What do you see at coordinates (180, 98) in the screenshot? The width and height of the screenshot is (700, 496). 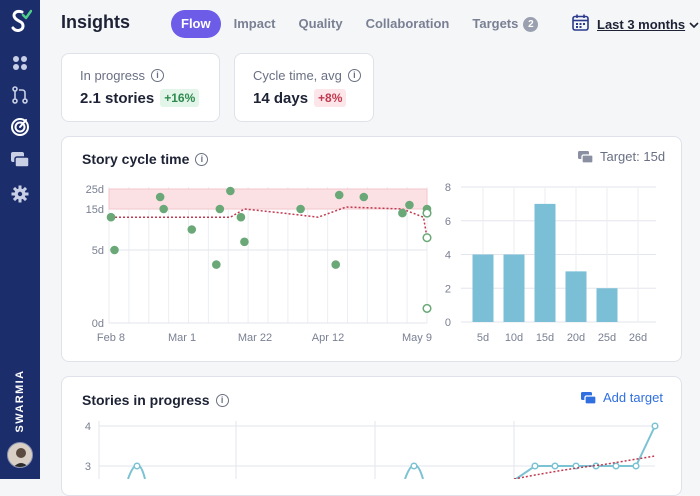 I see `kpi-delta: +16%` at bounding box center [180, 98].